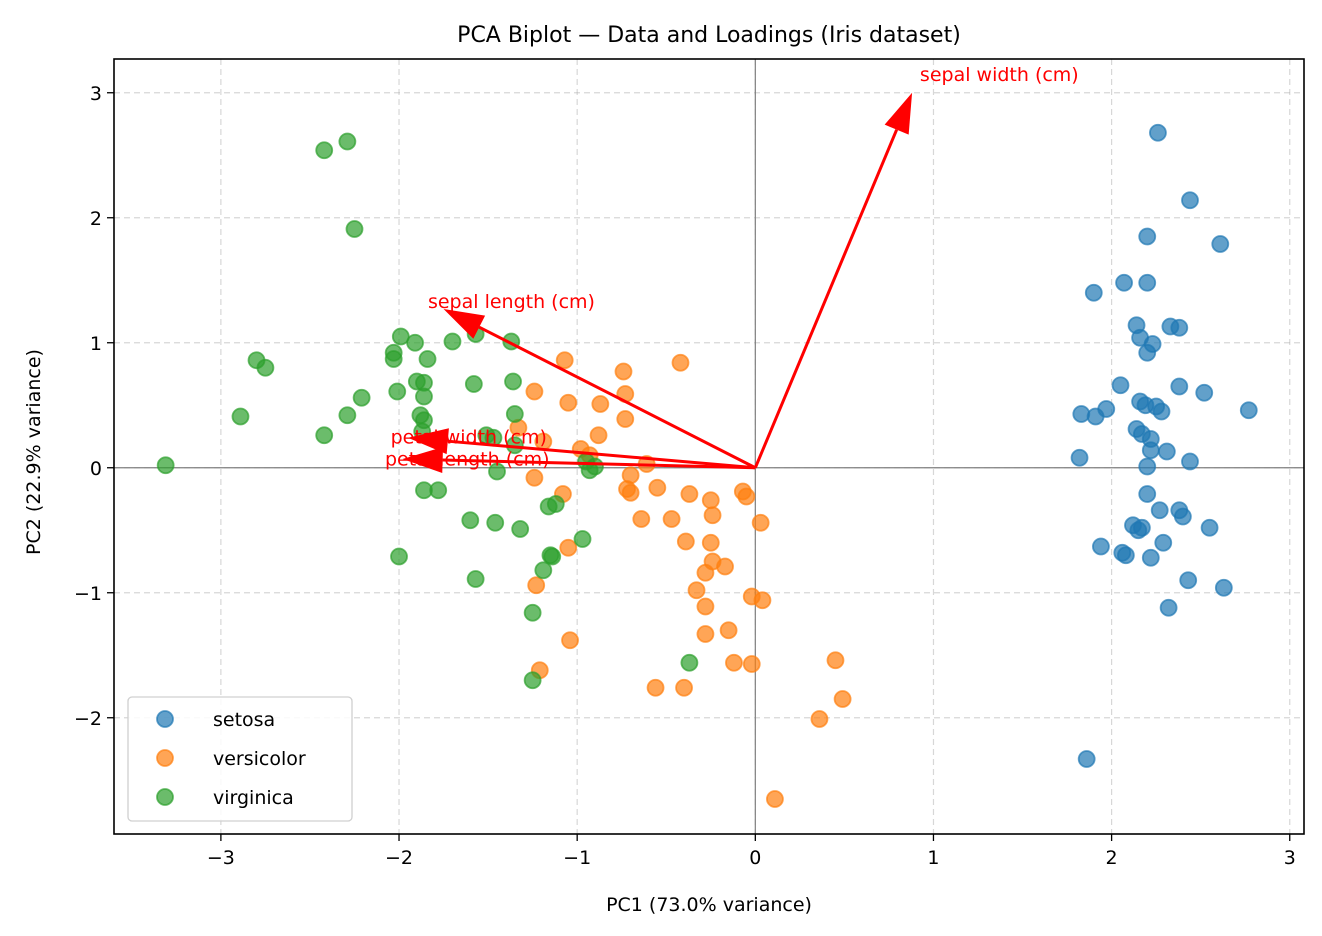 This screenshot has width=1322, height=936. I want to click on y-tick-label: −1, so click(88, 594).